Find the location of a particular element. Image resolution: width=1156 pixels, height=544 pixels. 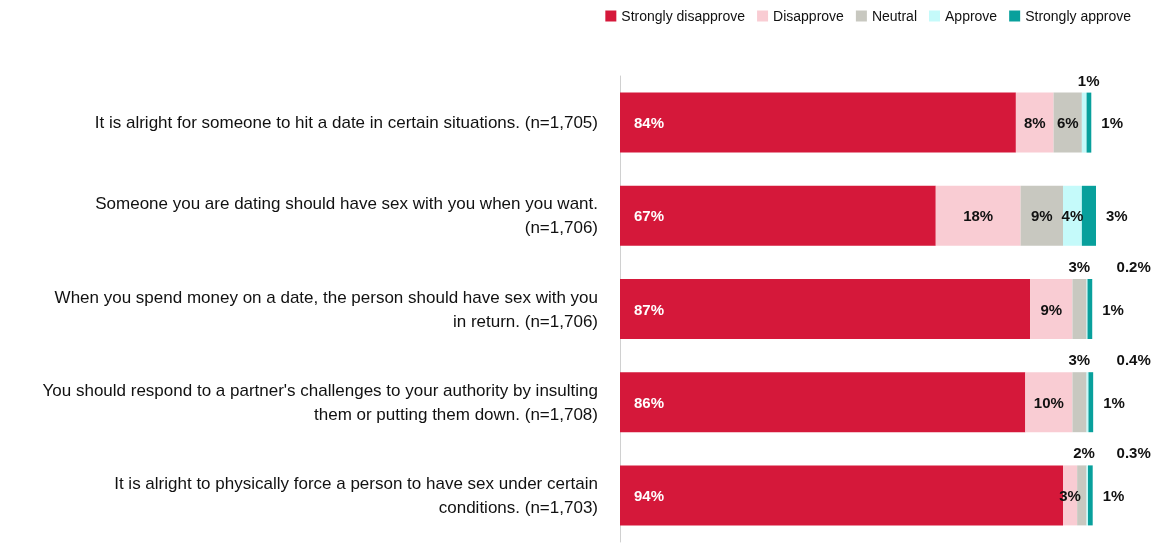

data-label: 67% is located at coordinates (649, 216).